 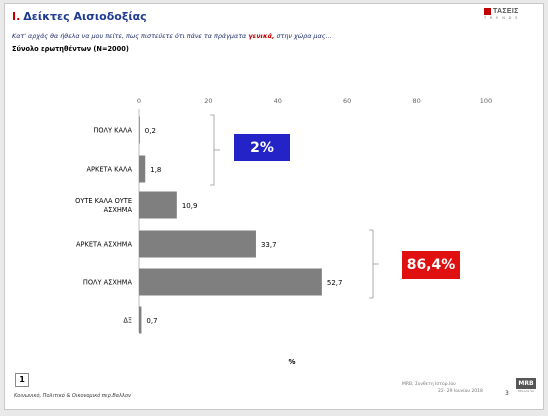 I want to click on value-label: 33,7, so click(x=269, y=245).